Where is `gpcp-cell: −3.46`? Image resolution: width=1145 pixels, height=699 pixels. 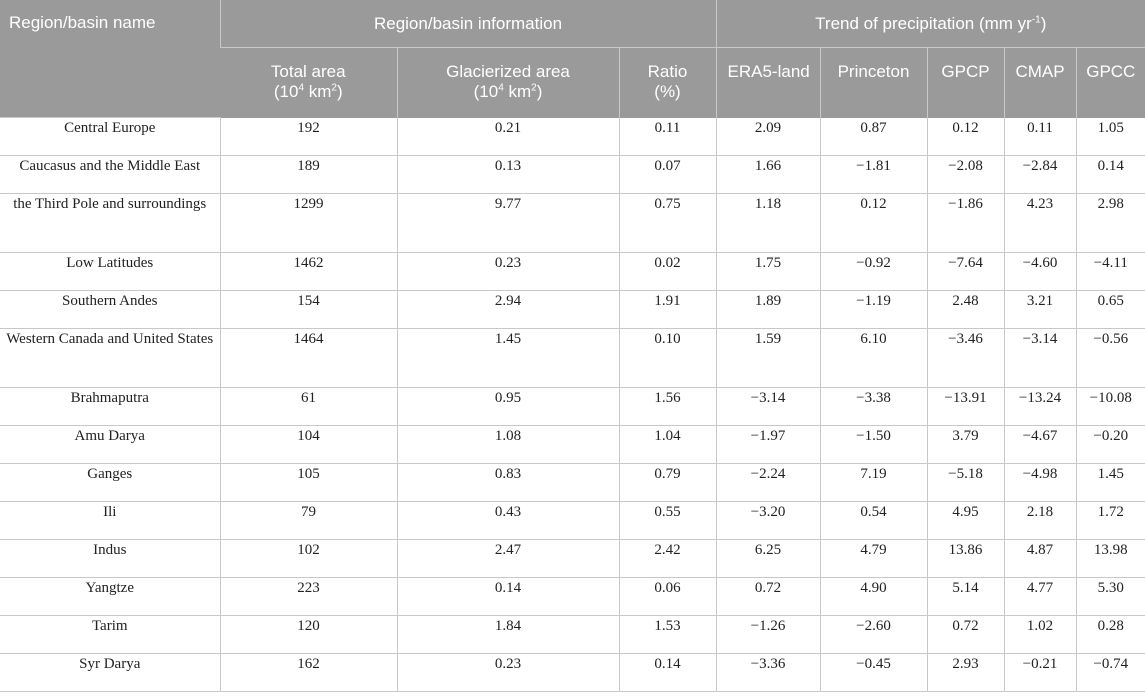
gpcp-cell: −3.46 is located at coordinates (965, 358).